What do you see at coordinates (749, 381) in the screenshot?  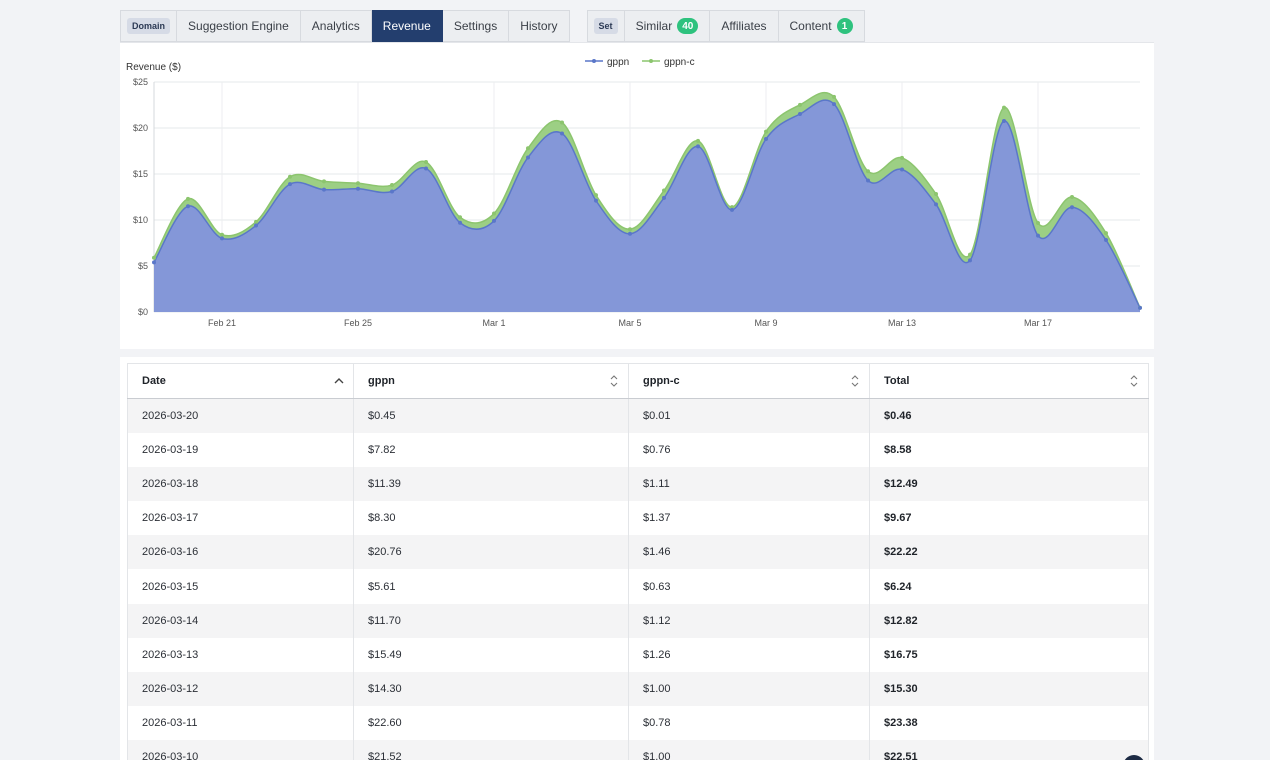 I see `column-header-gppn-c: gppn-c` at bounding box center [749, 381].